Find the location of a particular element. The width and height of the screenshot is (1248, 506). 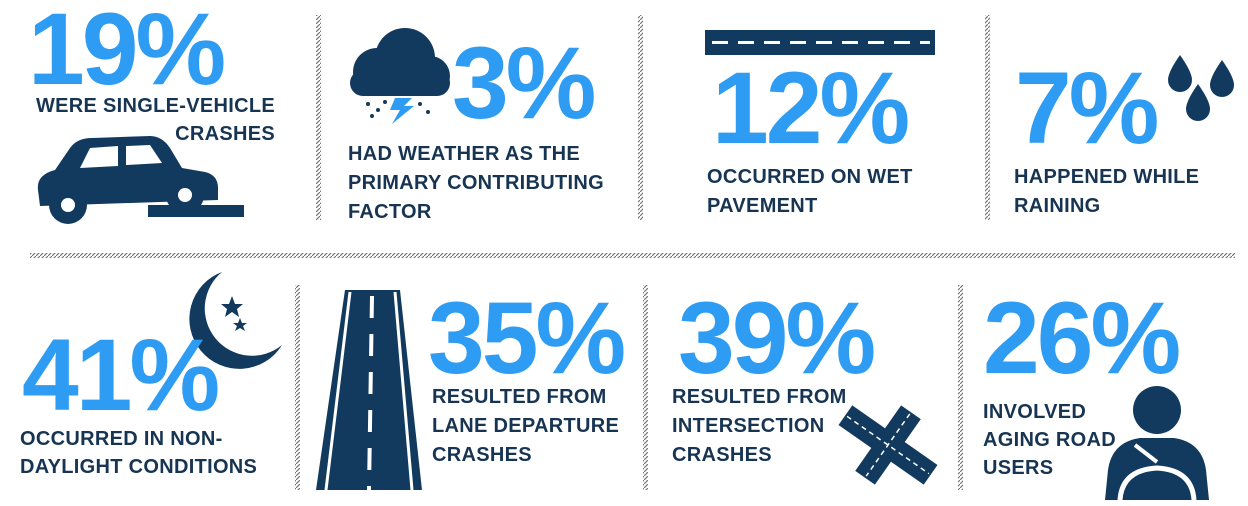

stat-label: OCCURRED ON WET is located at coordinates (810, 177).